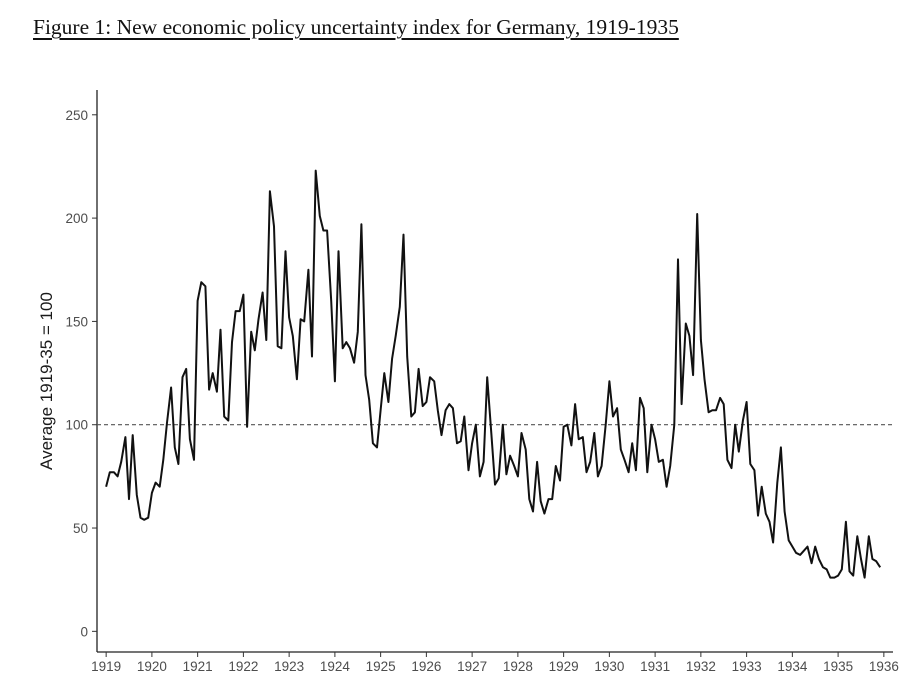  Describe the element at coordinates (152, 666) in the screenshot. I see `x-tick-label: 1920` at that location.